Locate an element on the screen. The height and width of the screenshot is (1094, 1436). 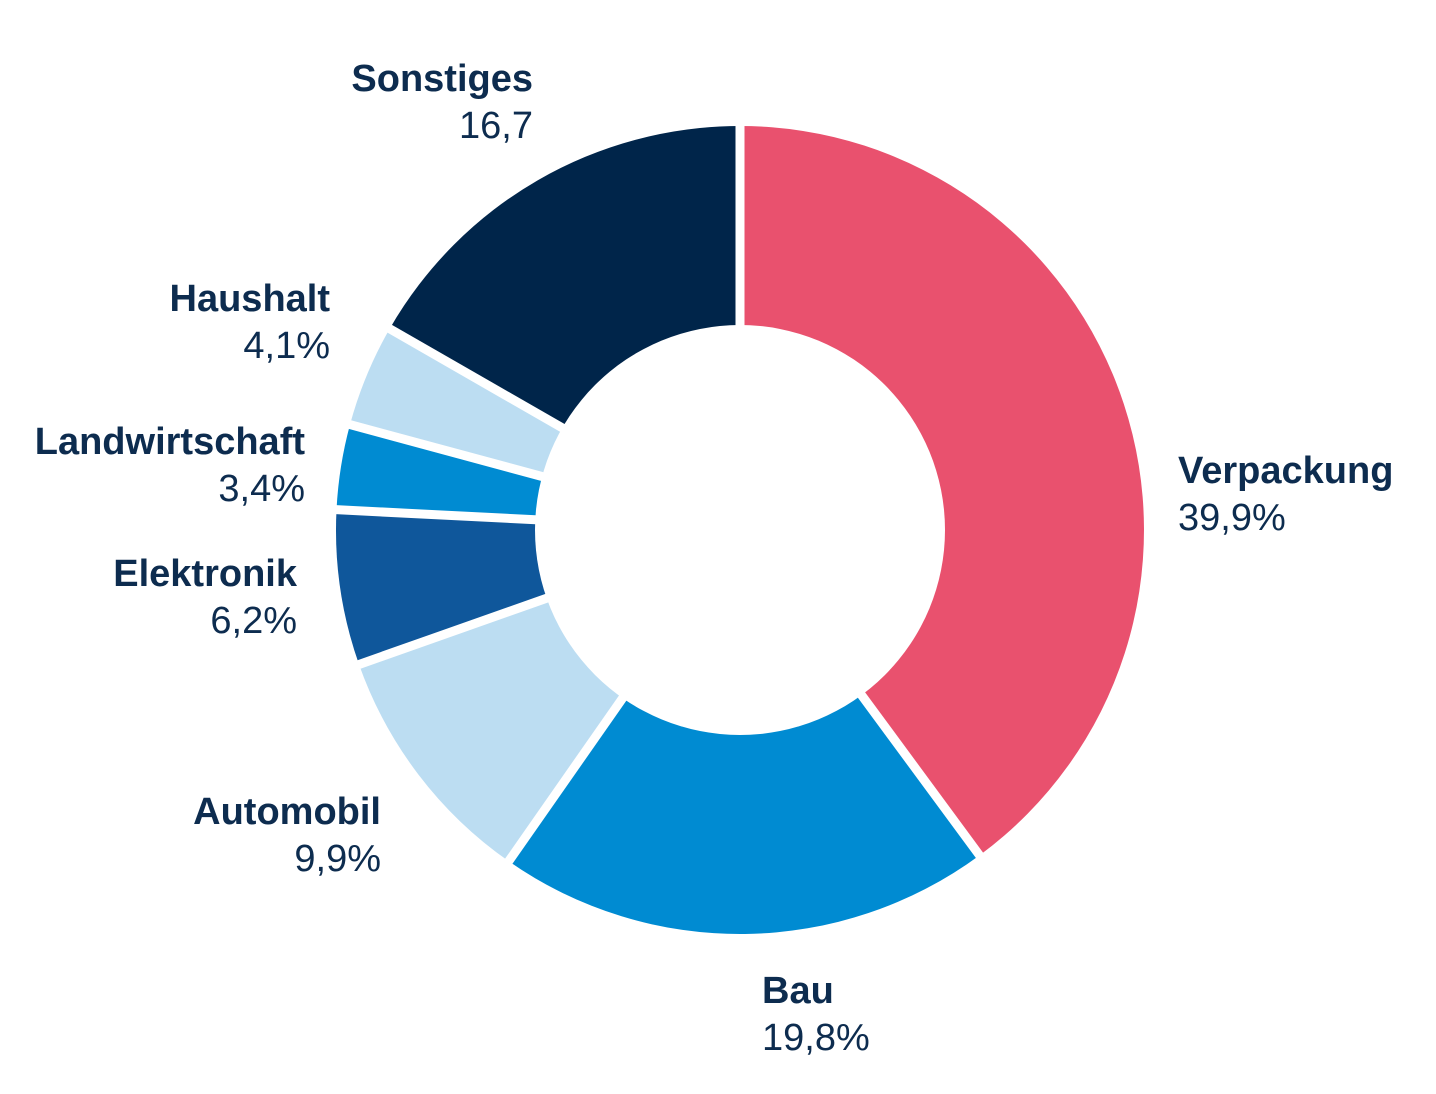
slice-label-value: 6,2% is located at coordinates (253, 621).